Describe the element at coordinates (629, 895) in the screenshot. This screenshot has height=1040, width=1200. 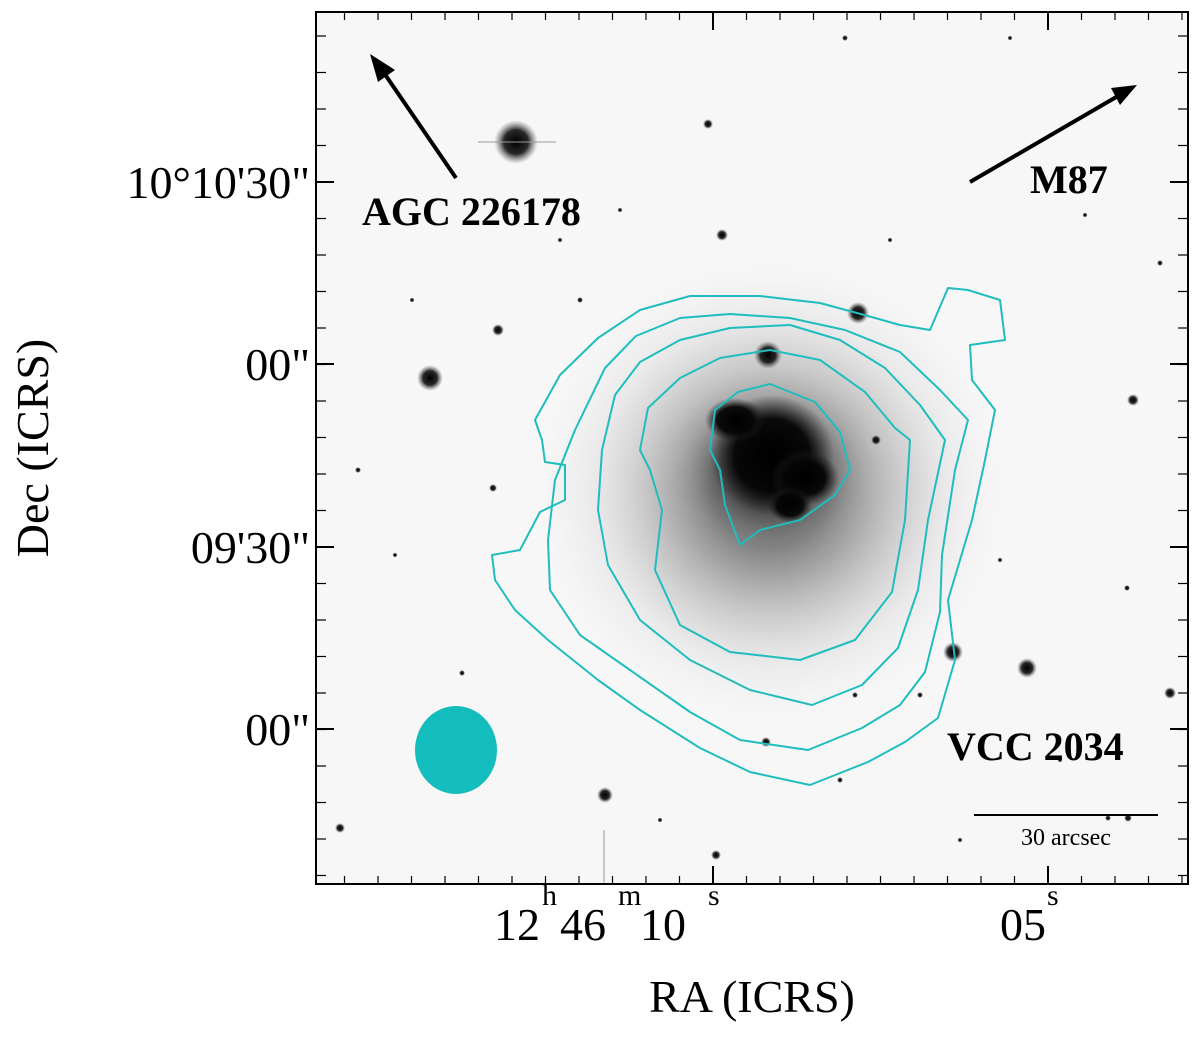
I see `ra-minutes-unit: m` at that location.